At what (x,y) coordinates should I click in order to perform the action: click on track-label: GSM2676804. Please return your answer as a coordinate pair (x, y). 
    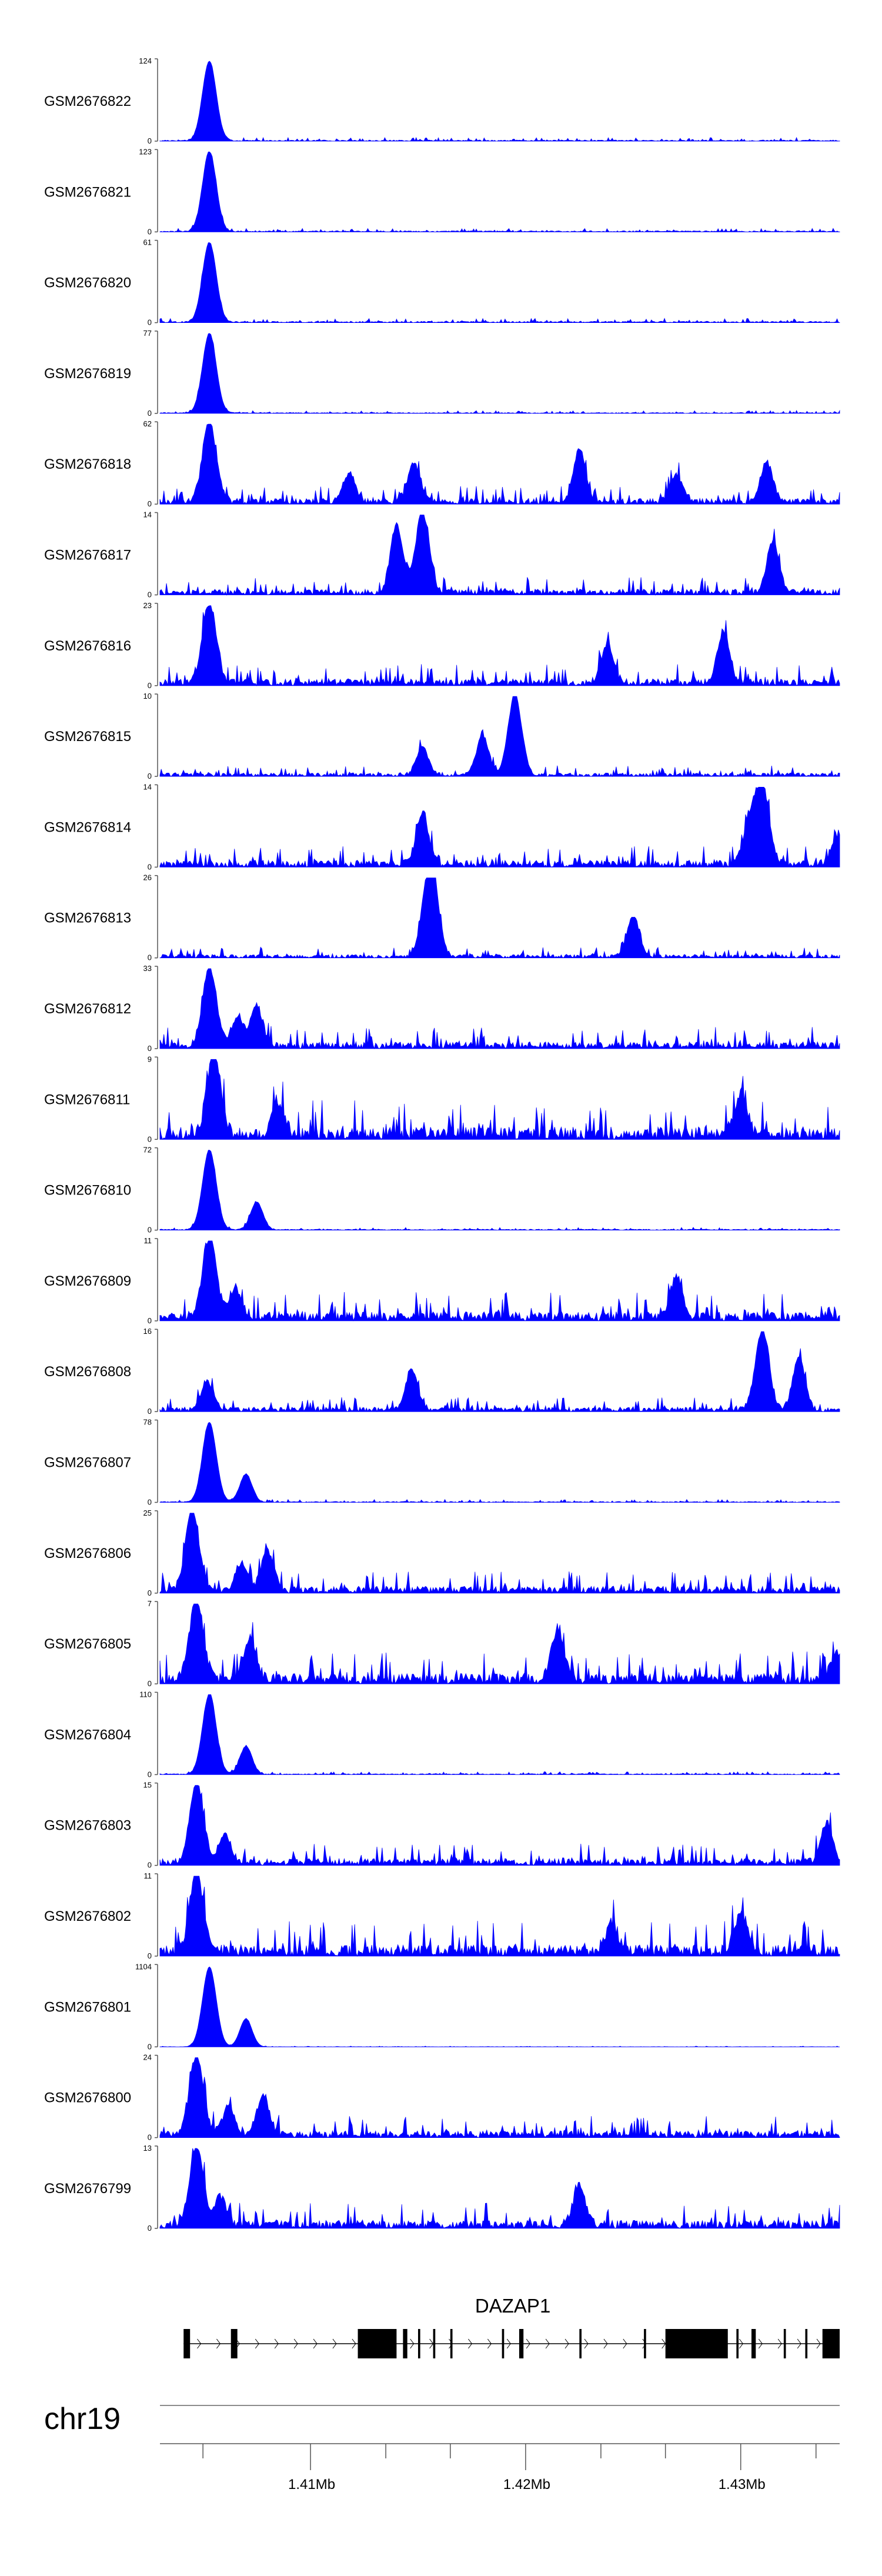
    Looking at the image, I should click on (87, 1735).